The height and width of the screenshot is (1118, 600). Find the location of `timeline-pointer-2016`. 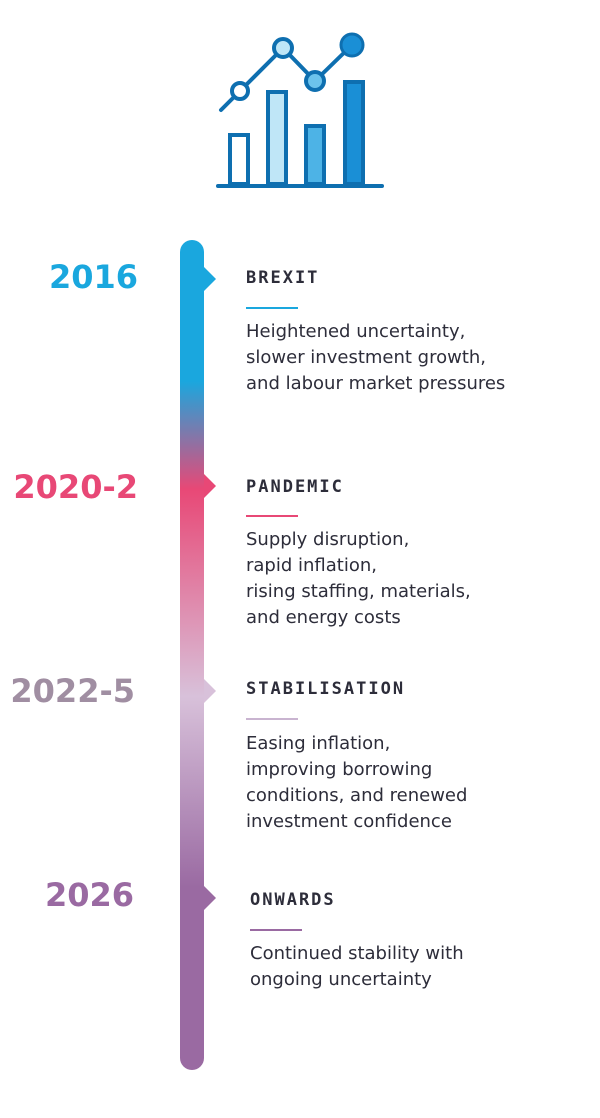

timeline-pointer-2016 is located at coordinates (210, 279).